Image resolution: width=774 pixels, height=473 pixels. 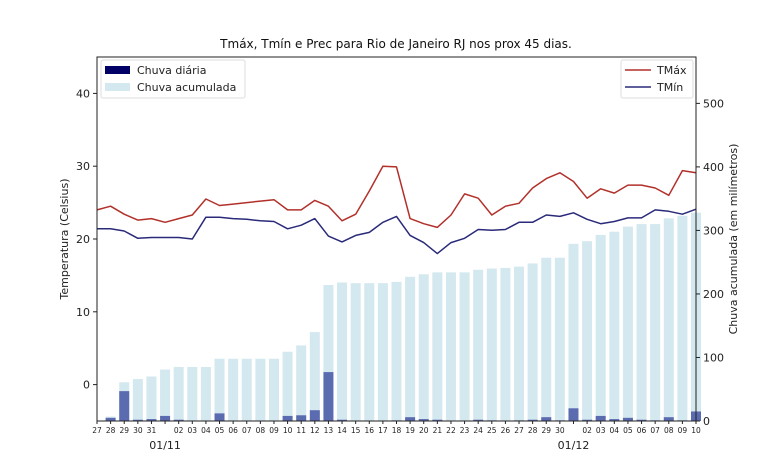 I want to click on legend-swatch-accumulated-rain, so click(x=117, y=87).